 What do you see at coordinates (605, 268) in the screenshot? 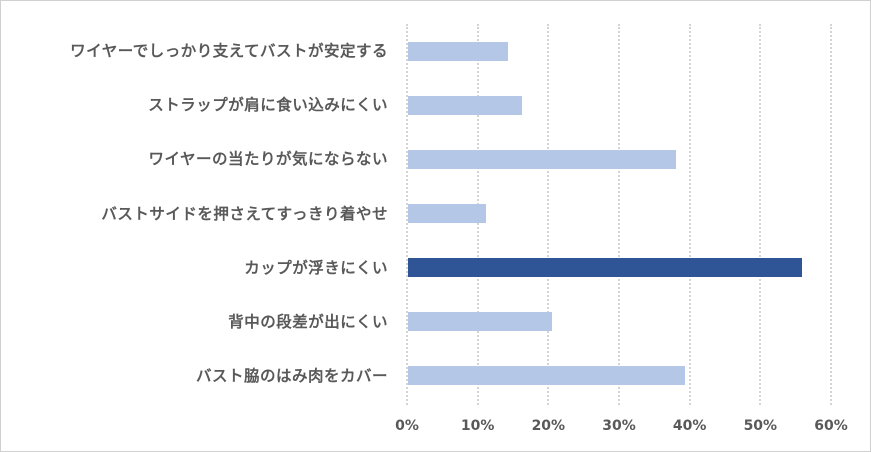
I see `bar-highlighted` at bounding box center [605, 268].